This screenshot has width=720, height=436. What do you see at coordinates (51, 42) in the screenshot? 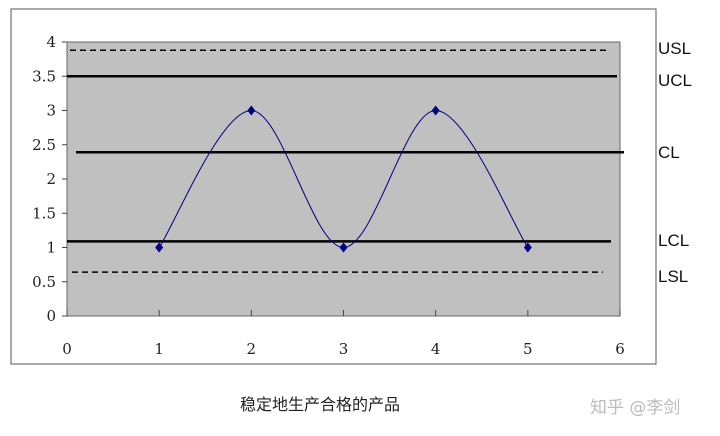
I see `y-tick-label: 4` at bounding box center [51, 42].